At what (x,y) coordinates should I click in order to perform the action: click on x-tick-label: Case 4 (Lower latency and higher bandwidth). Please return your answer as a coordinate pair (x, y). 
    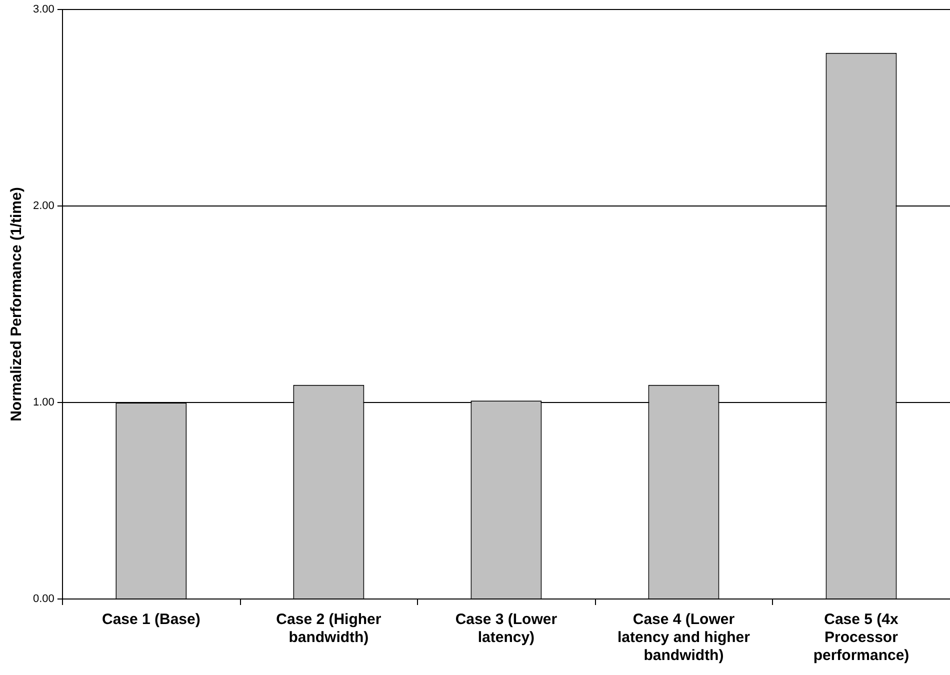
    Looking at the image, I should click on (683, 637).